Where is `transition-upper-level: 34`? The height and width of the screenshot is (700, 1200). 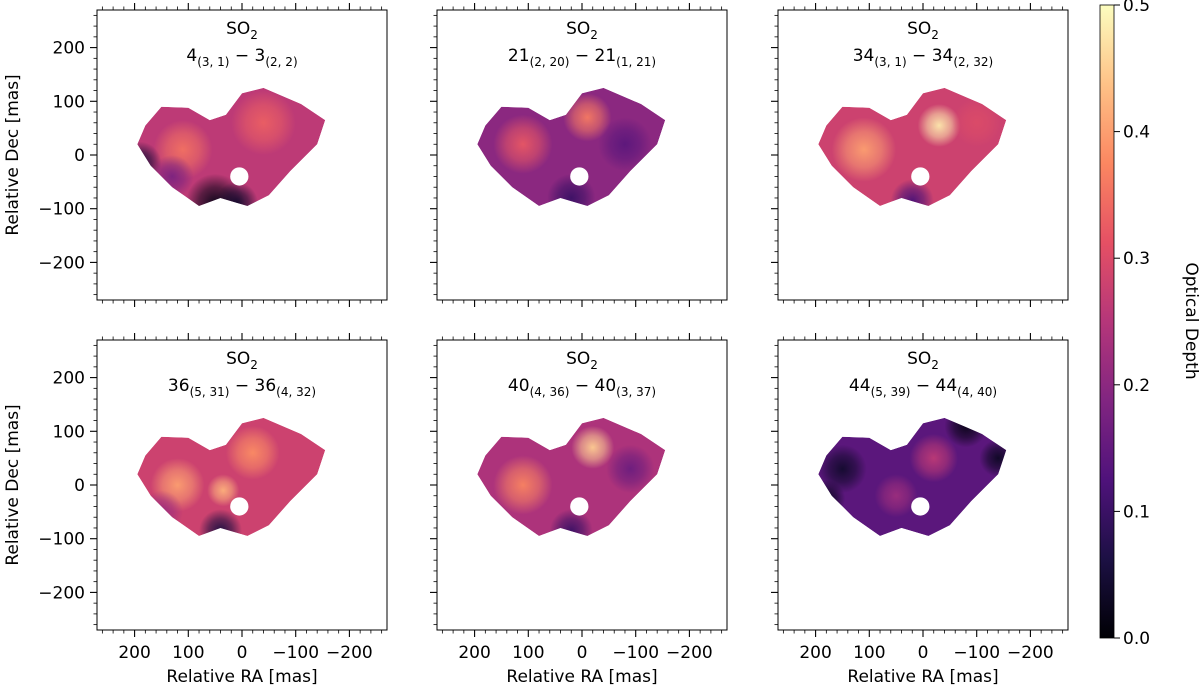 transition-upper-level: 34 is located at coordinates (864, 56).